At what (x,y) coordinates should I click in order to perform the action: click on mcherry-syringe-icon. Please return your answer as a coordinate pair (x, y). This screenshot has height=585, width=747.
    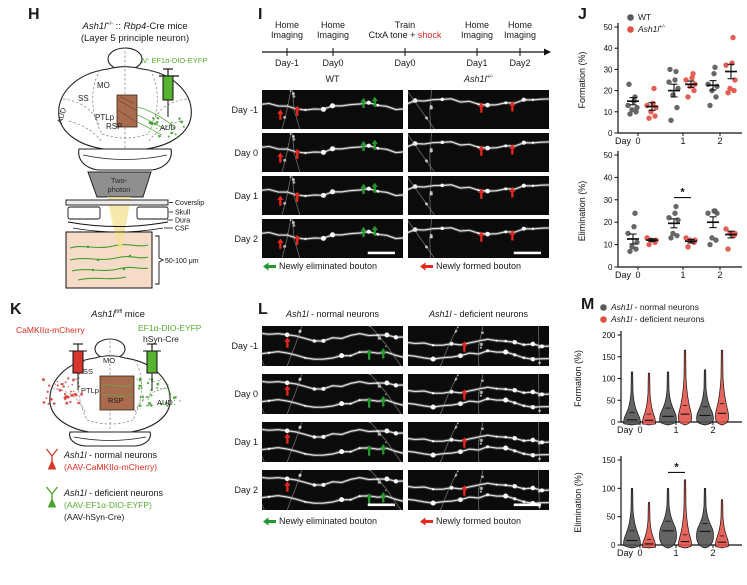
    Looking at the image, I should click on (78, 366).